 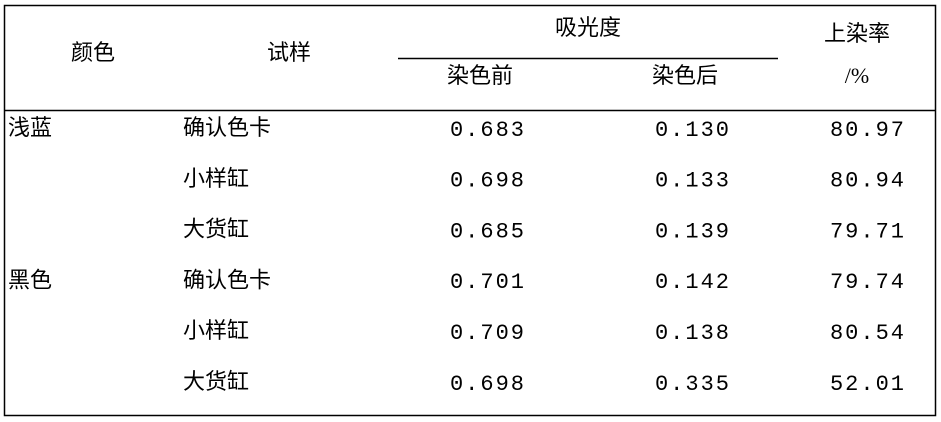 What do you see at coordinates (868, 282) in the screenshot?
I see `value-cell: 79.74` at bounding box center [868, 282].